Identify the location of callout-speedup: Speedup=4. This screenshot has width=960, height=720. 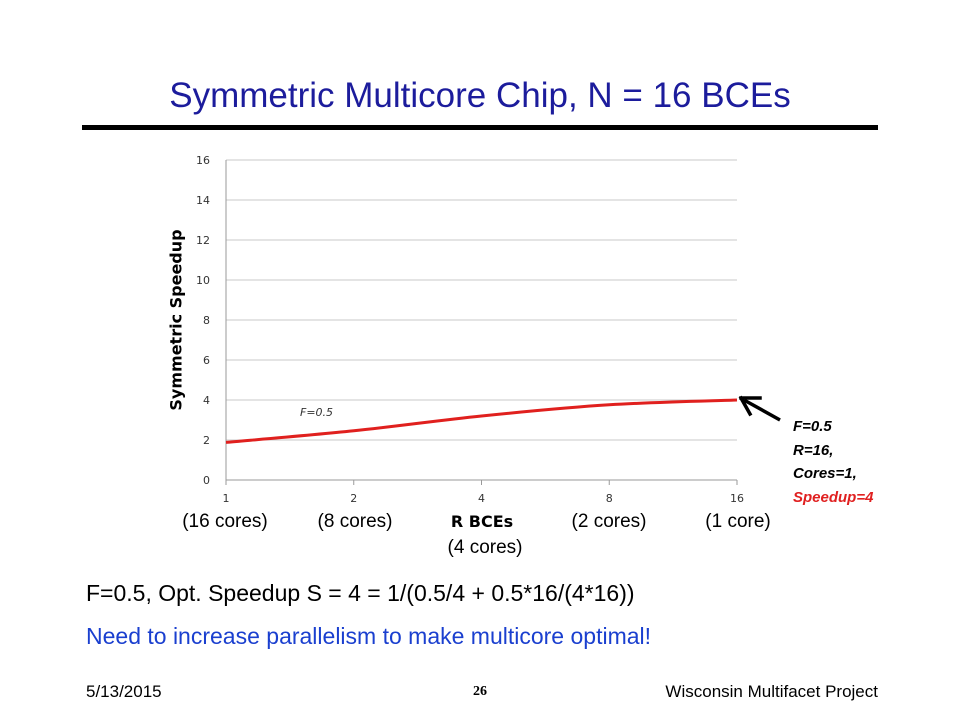
(833, 497).